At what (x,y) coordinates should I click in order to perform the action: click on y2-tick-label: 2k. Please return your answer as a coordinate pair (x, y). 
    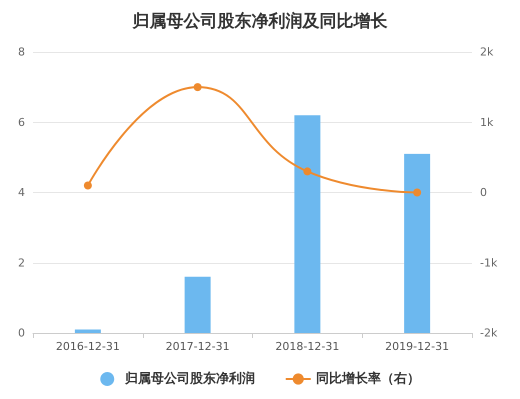
    Looking at the image, I should click on (487, 52).